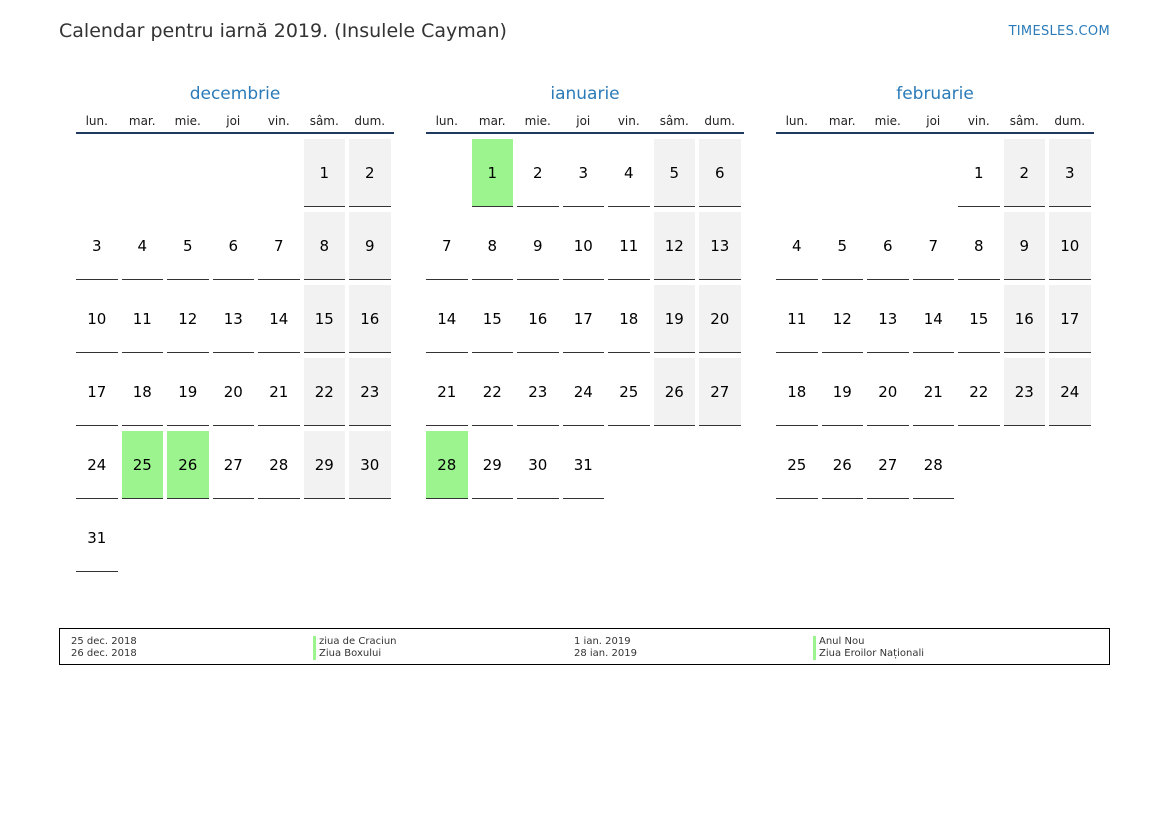  I want to click on legend-date: 25 dec. 2018, so click(104, 641).